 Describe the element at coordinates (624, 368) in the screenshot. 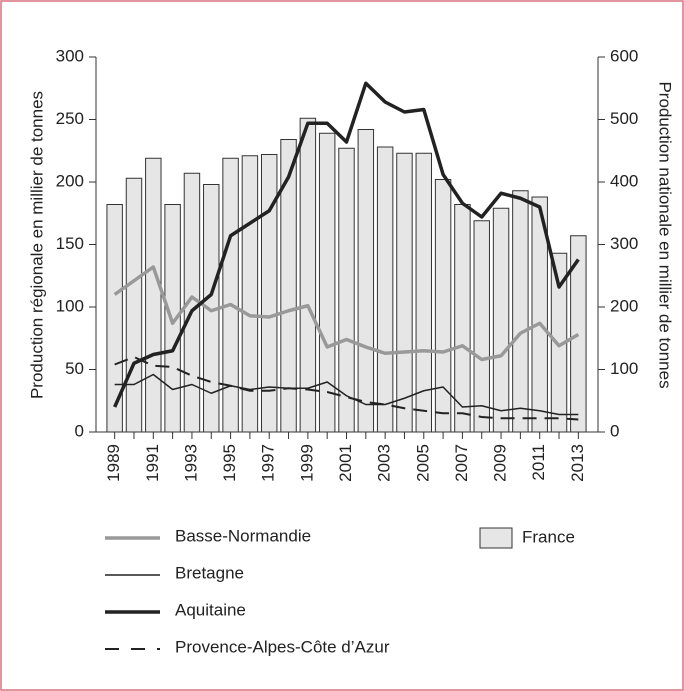

I see `y2-tick-label: 100` at that location.